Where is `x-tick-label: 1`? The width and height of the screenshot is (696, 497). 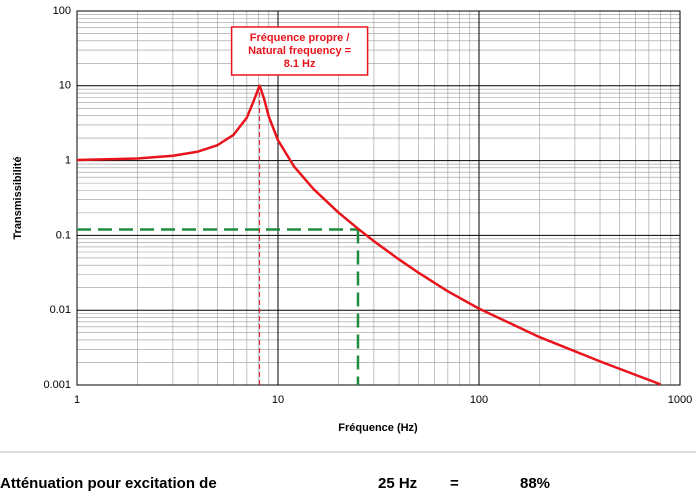
x-tick-label: 1 is located at coordinates (77, 400).